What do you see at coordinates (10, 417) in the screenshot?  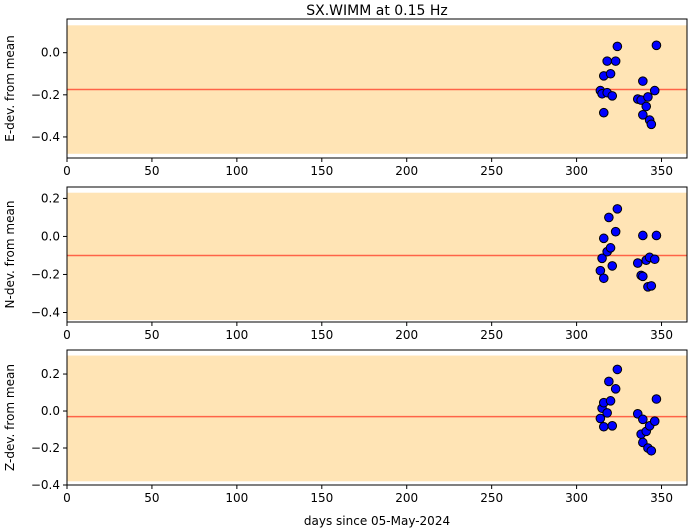 I see `y-axis-label: Z-dev. from mean` at bounding box center [10, 417].